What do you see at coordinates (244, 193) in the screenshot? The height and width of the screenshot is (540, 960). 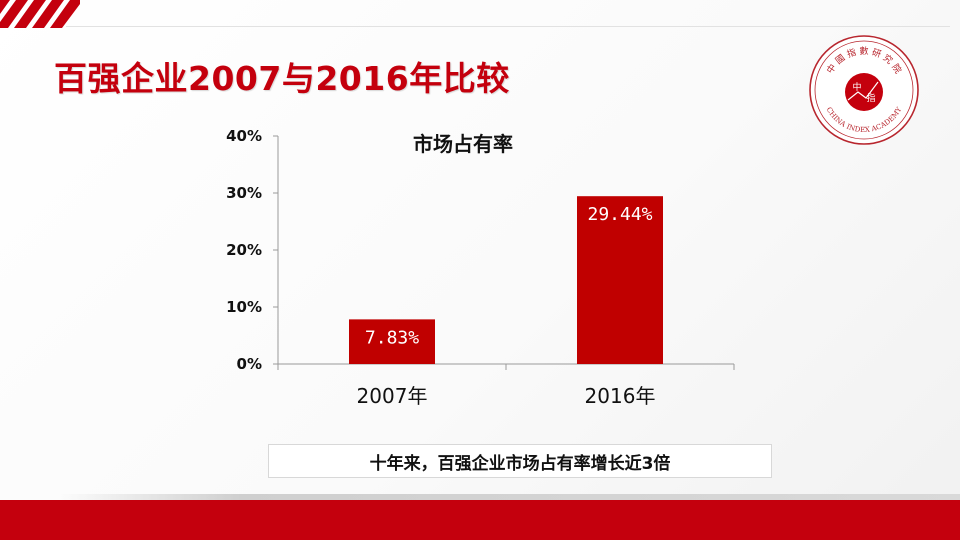 I see `y-tick-label: 30%` at bounding box center [244, 193].